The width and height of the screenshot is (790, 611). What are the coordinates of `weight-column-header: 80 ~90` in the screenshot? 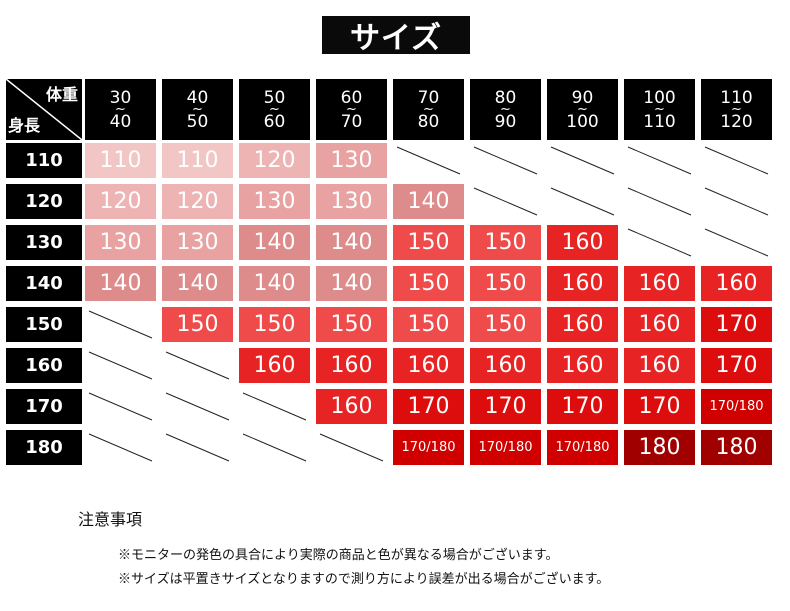 It's located at (505, 109).